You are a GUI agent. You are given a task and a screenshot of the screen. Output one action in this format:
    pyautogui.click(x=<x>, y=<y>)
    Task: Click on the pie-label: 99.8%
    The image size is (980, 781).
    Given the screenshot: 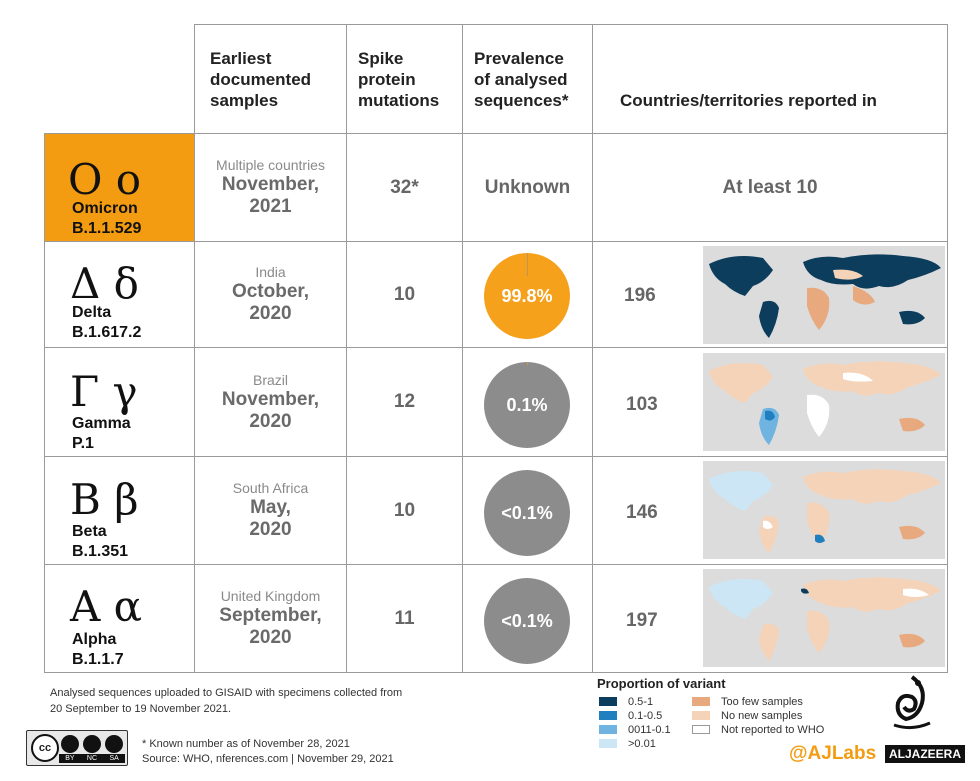 What is the action you would take?
    pyautogui.click(x=527, y=295)
    